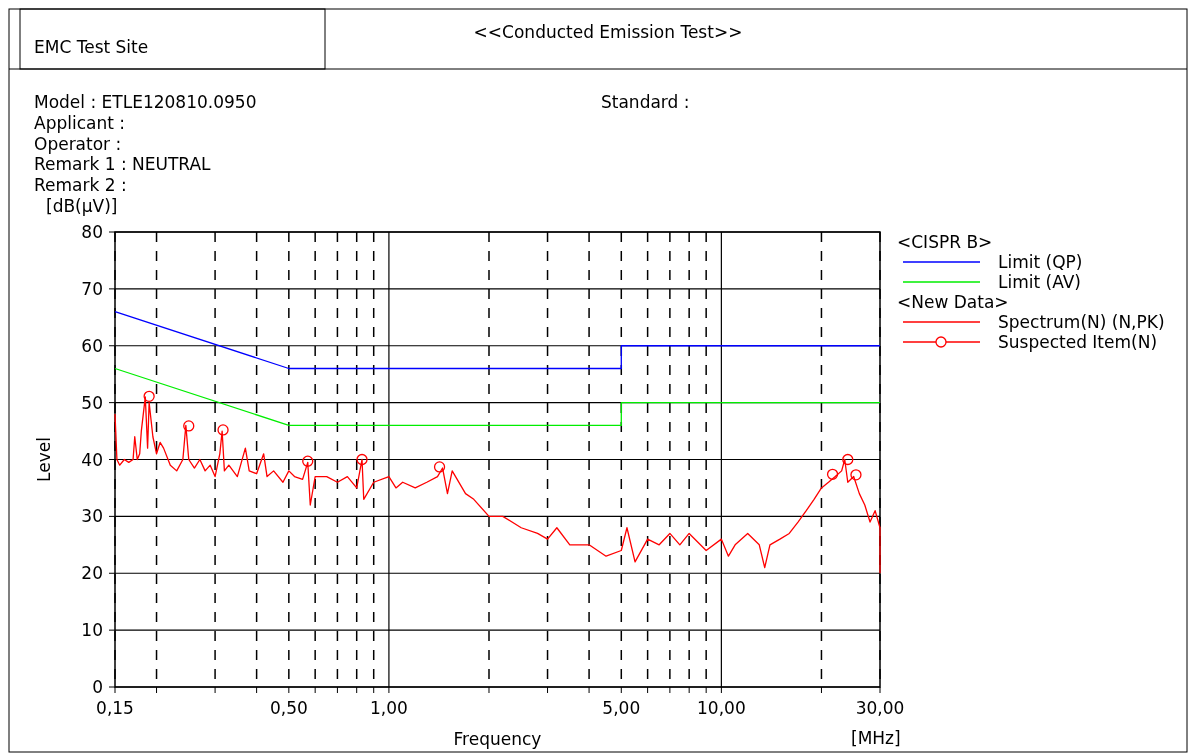 The width and height of the screenshot is (1188, 755). What do you see at coordinates (92, 630) in the screenshot?
I see `y-tick-label: 10` at bounding box center [92, 630].